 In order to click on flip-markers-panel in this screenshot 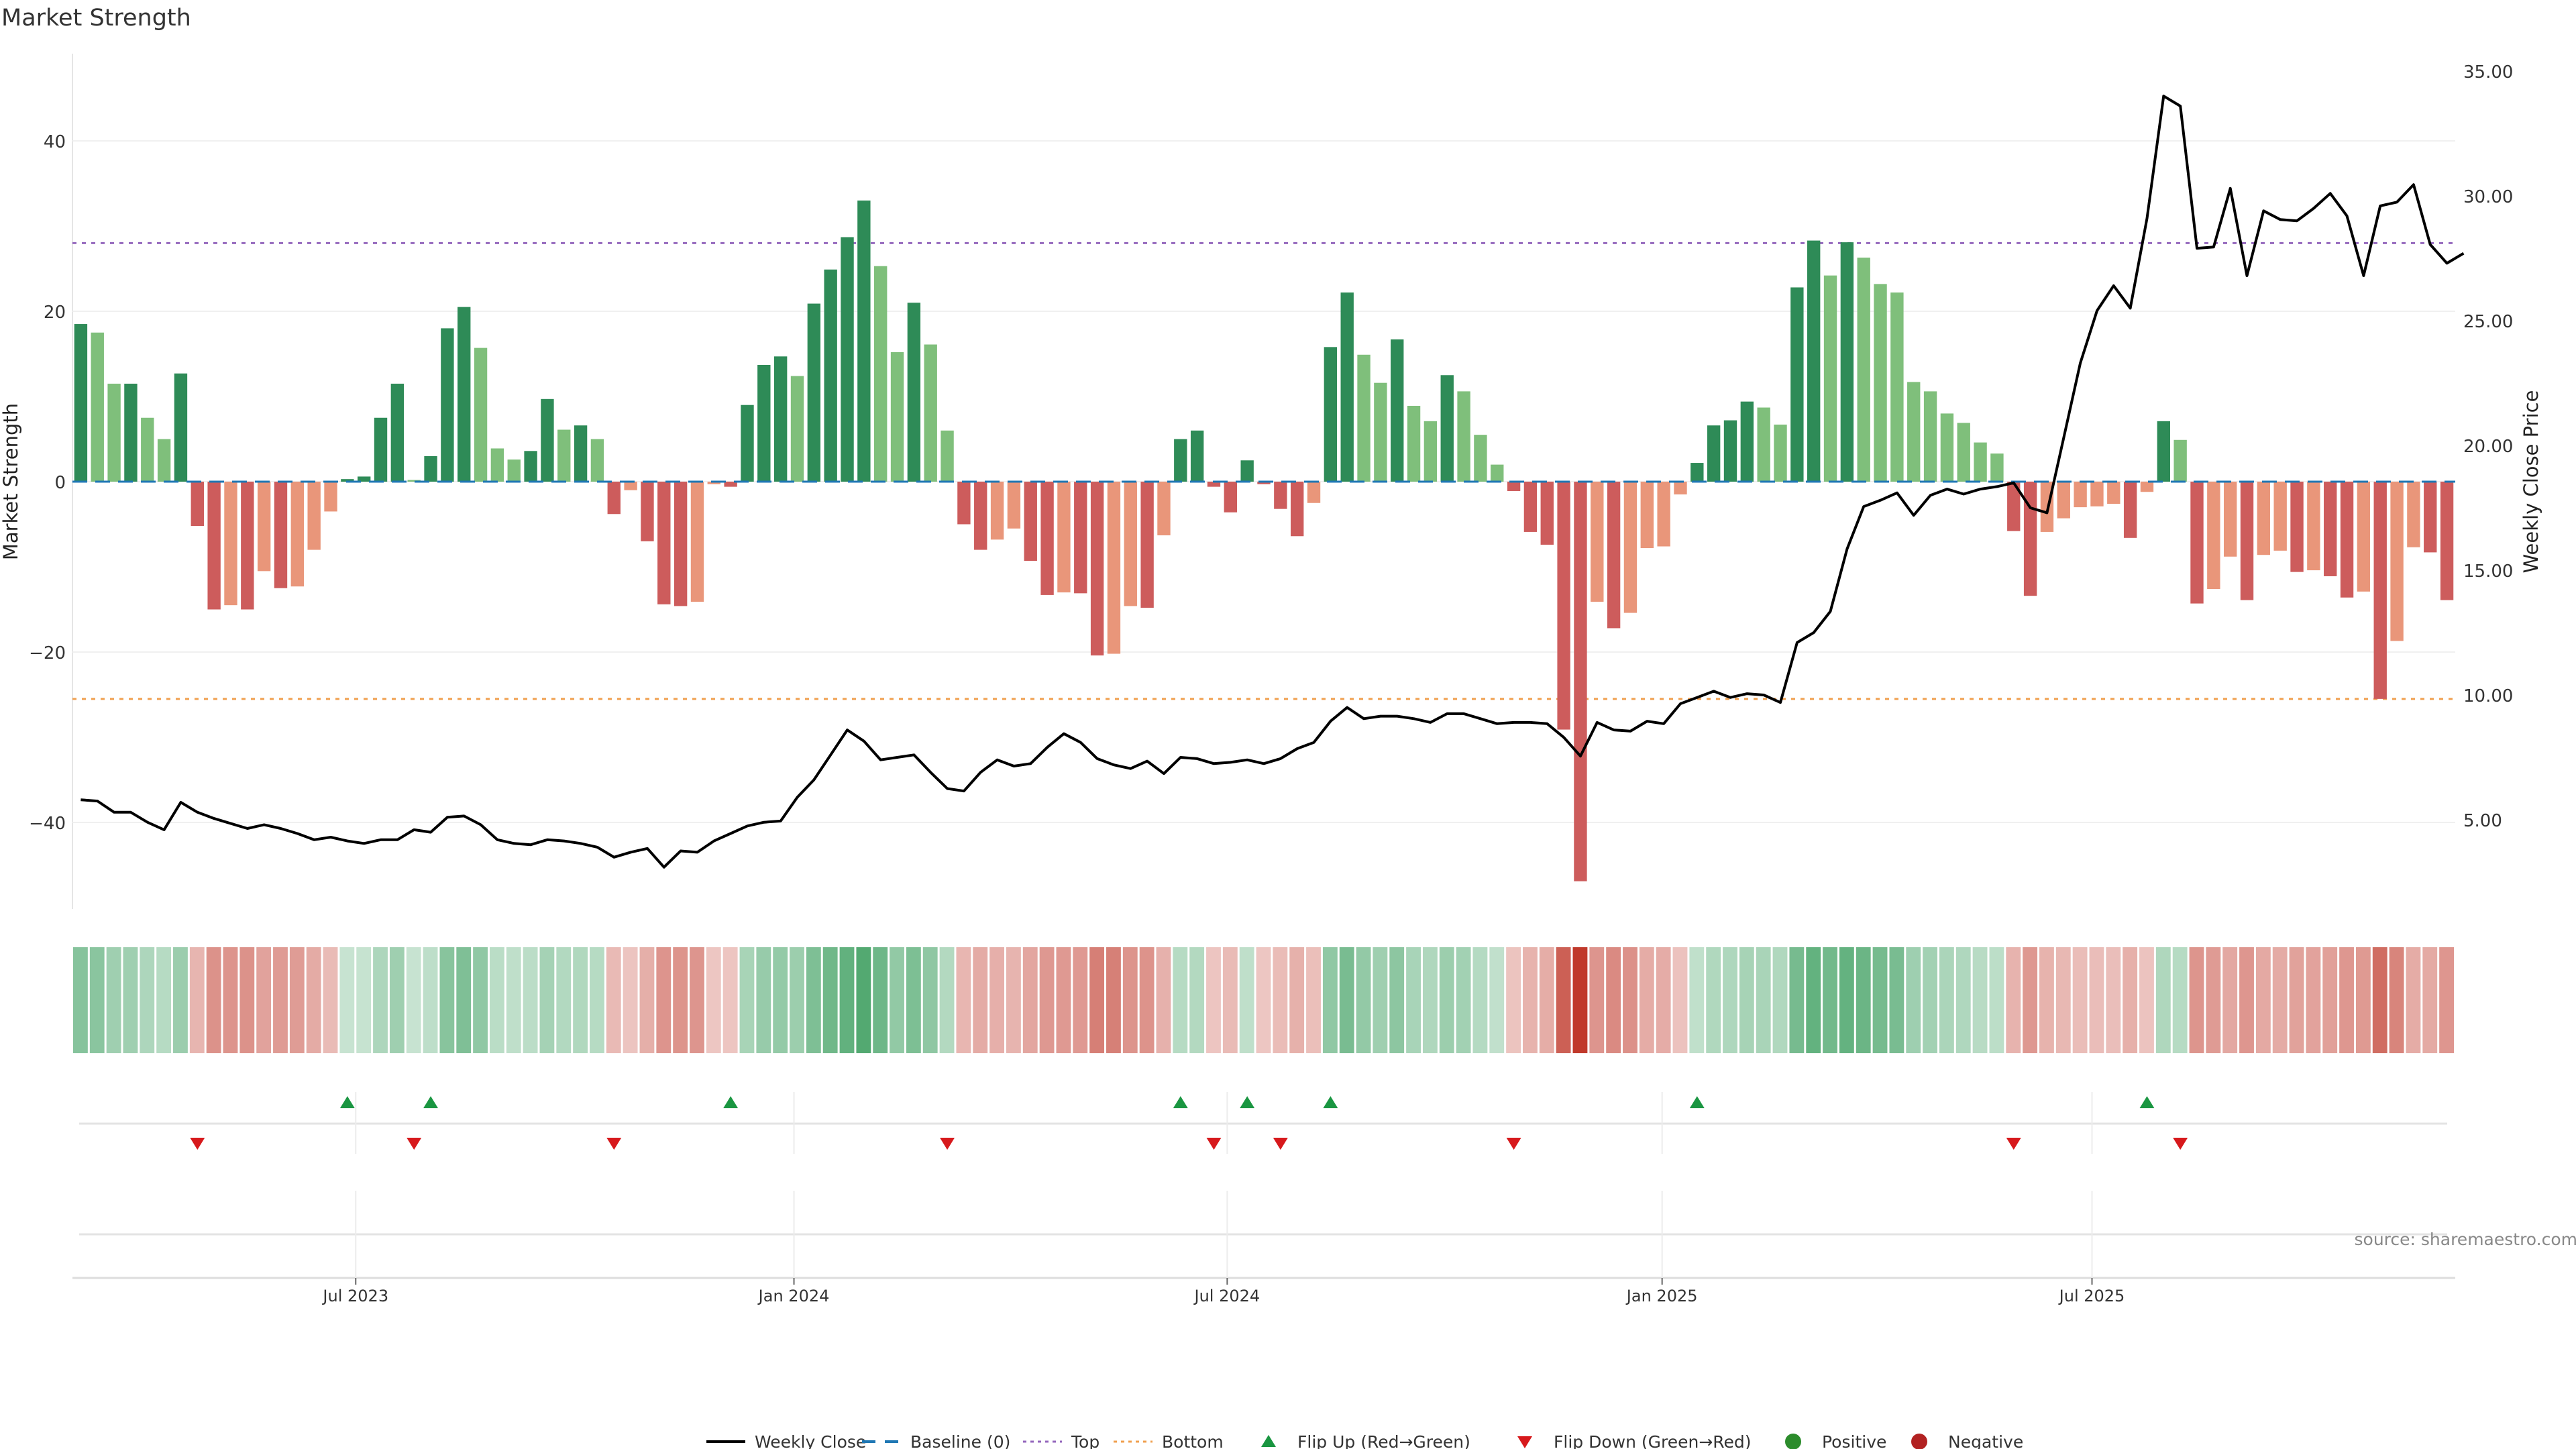, I will do `click(1263, 1123)`.